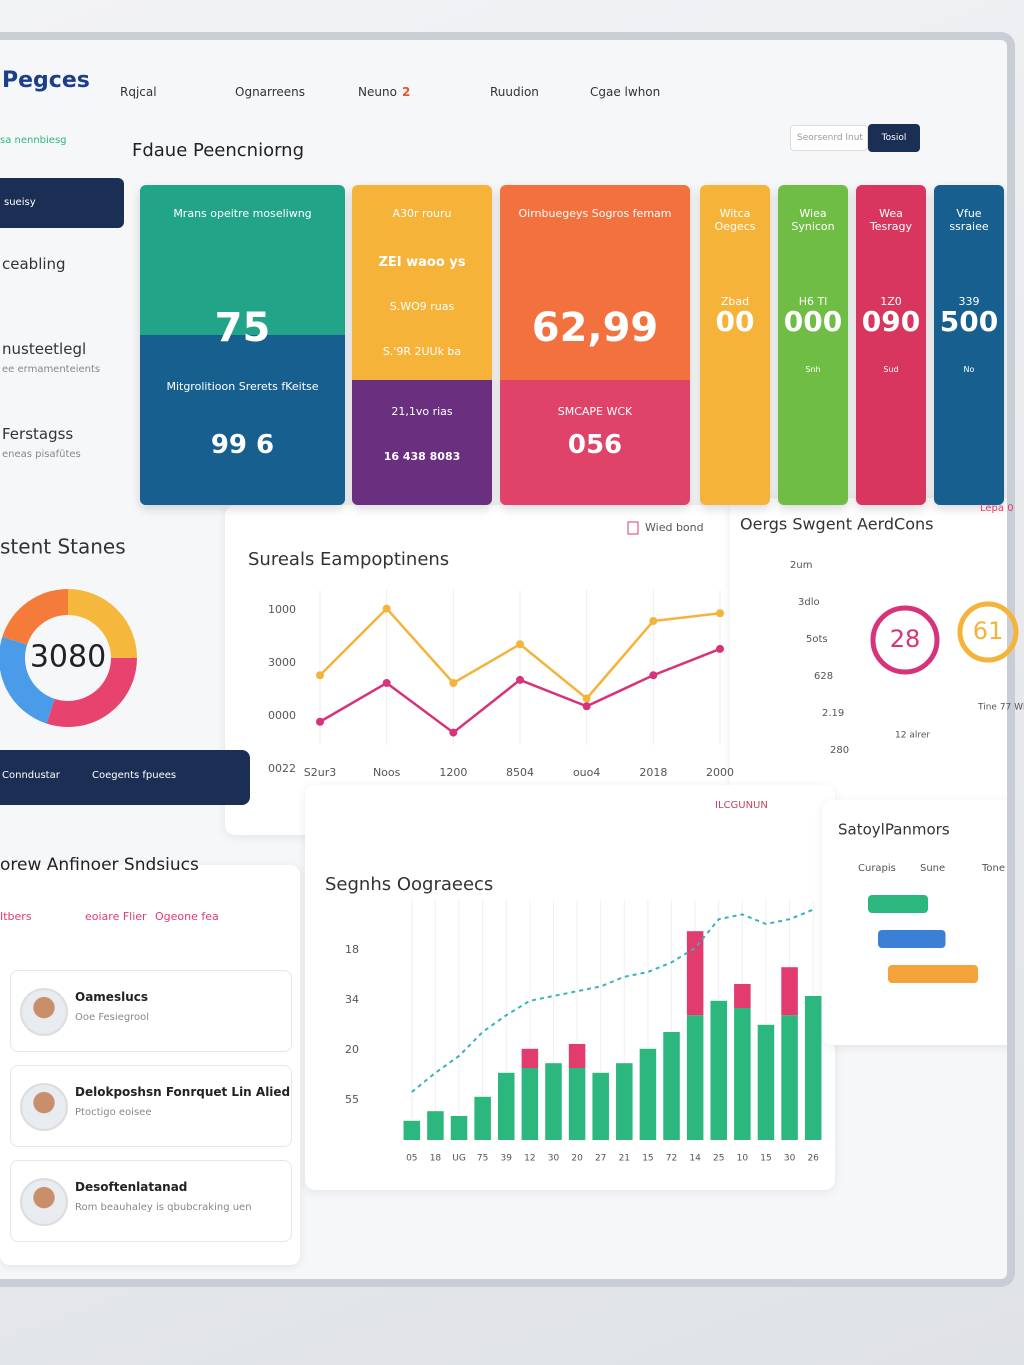 Image resolution: width=1024 pixels, height=1365 pixels. What do you see at coordinates (242, 445) in the screenshot?
I see `card-footer-value: 99 6` at bounding box center [242, 445].